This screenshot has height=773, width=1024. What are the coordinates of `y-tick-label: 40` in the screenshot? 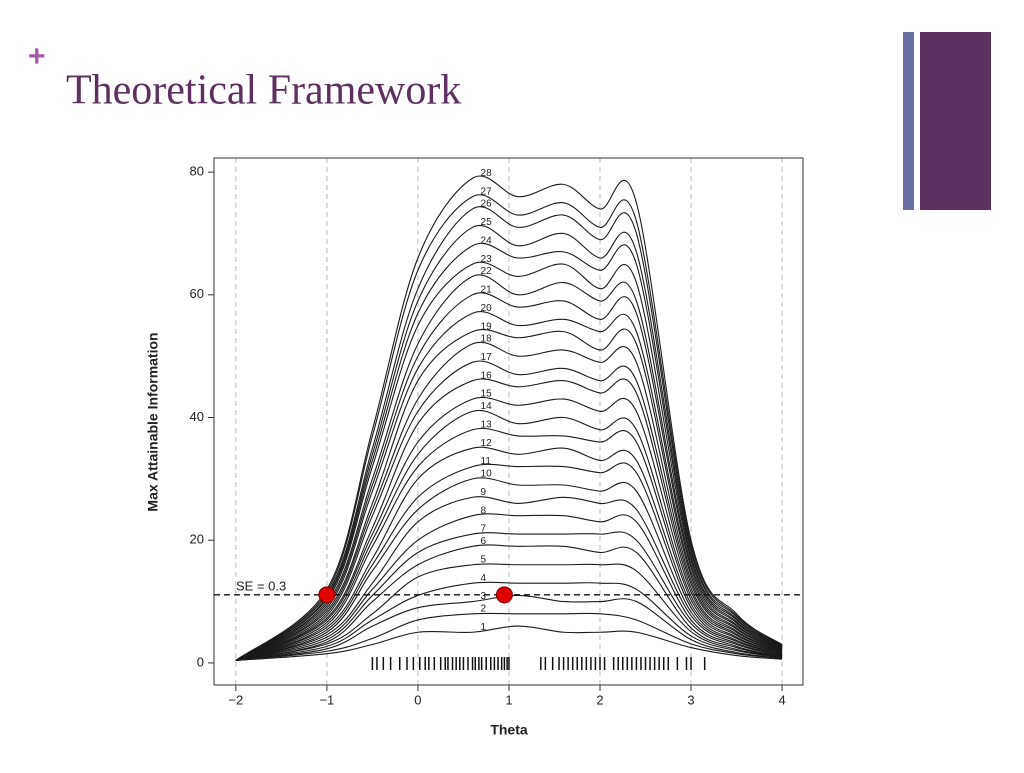 It's located at (197, 416).